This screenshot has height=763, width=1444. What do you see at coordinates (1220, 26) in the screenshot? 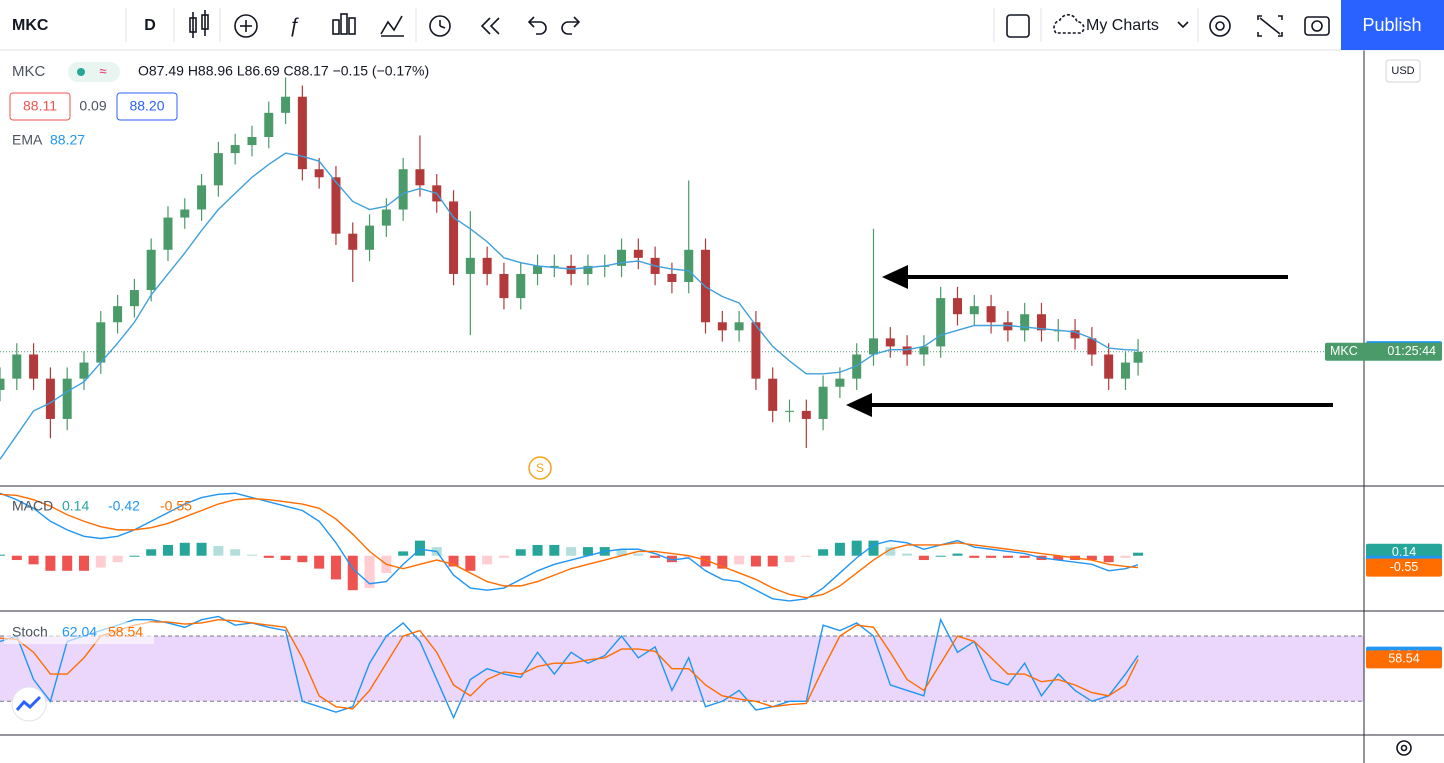
I see `settings-button` at bounding box center [1220, 26].